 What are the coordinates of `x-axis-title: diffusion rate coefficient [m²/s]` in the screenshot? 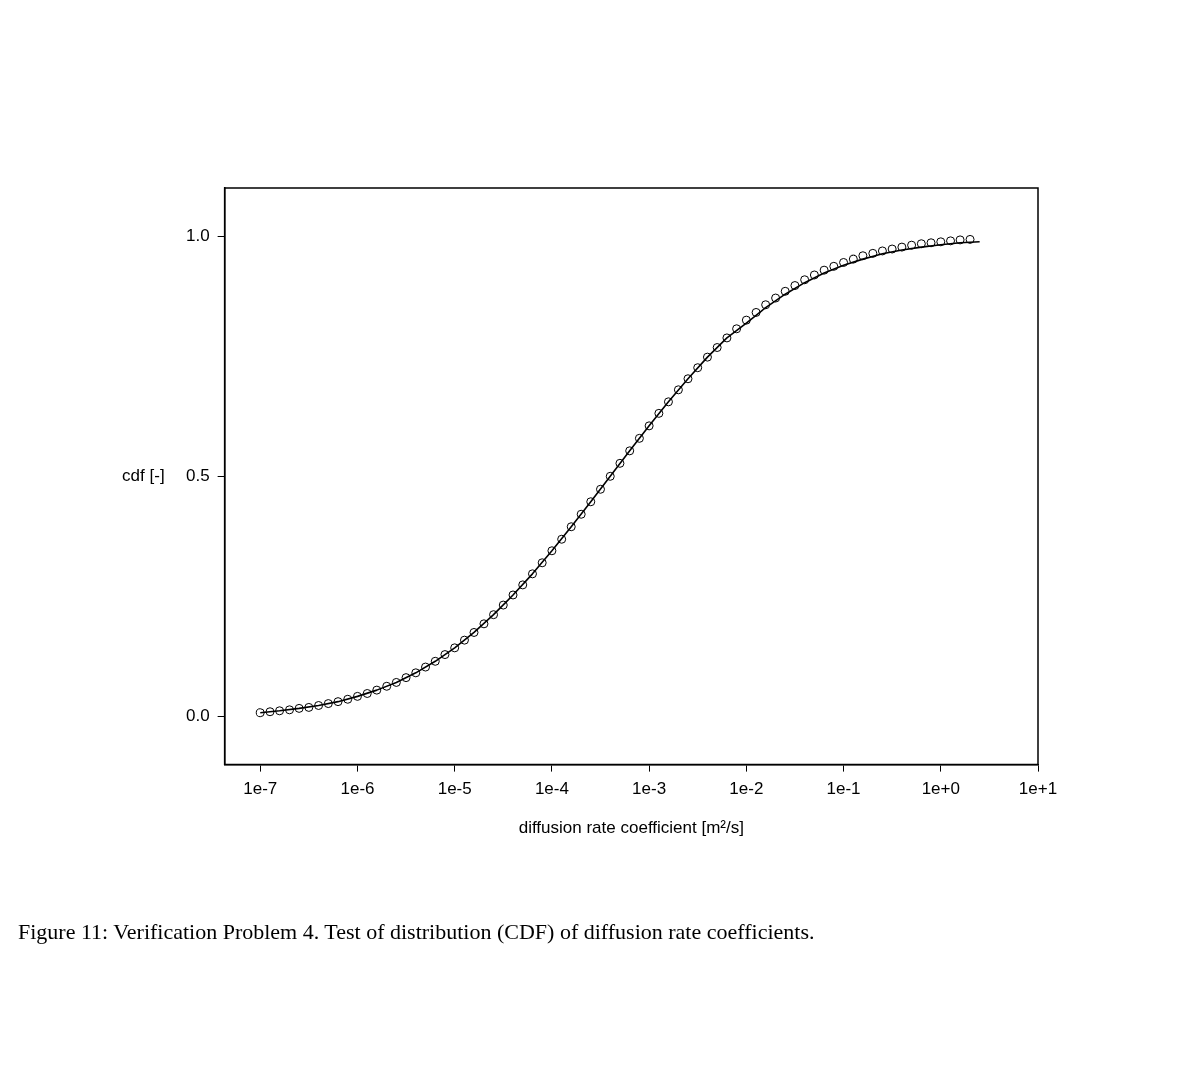 It's located at (631, 827).